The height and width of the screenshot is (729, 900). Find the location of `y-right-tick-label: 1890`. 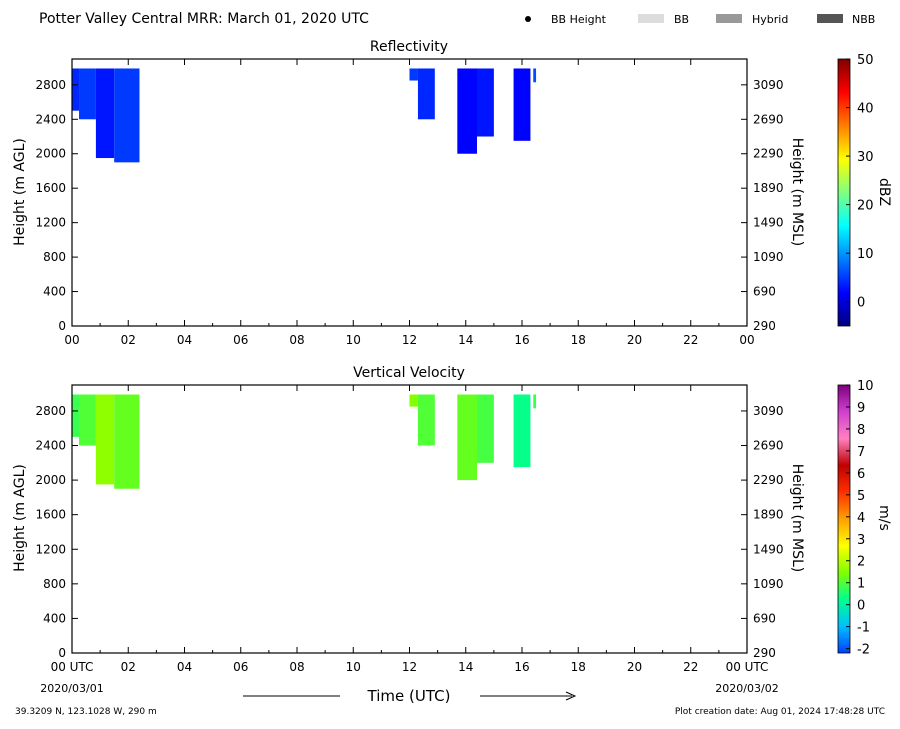

y-right-tick-label: 1890 is located at coordinates (768, 515).